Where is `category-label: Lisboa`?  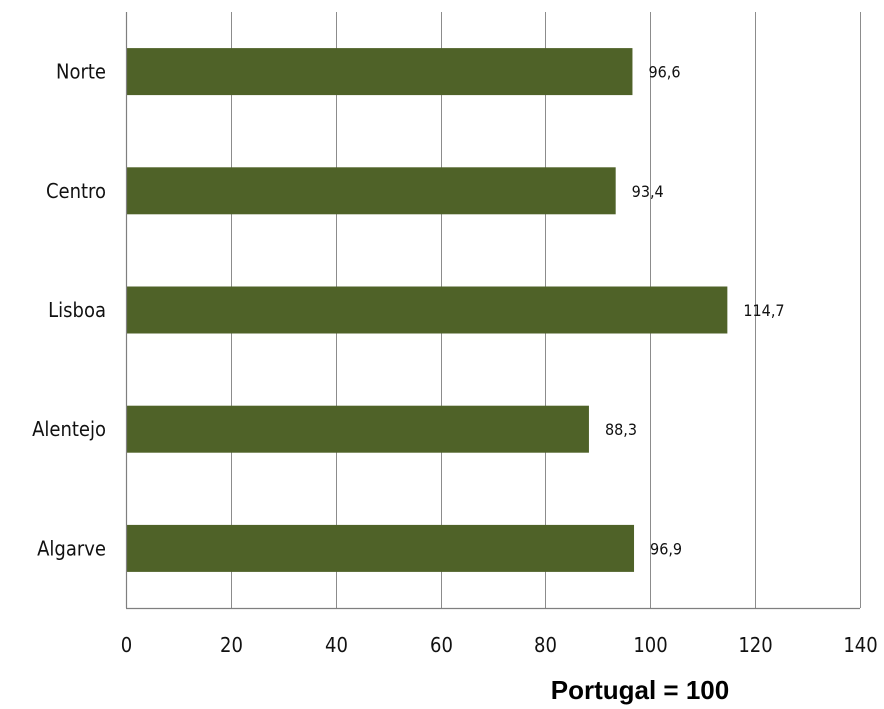
category-label: Lisboa is located at coordinates (77, 310).